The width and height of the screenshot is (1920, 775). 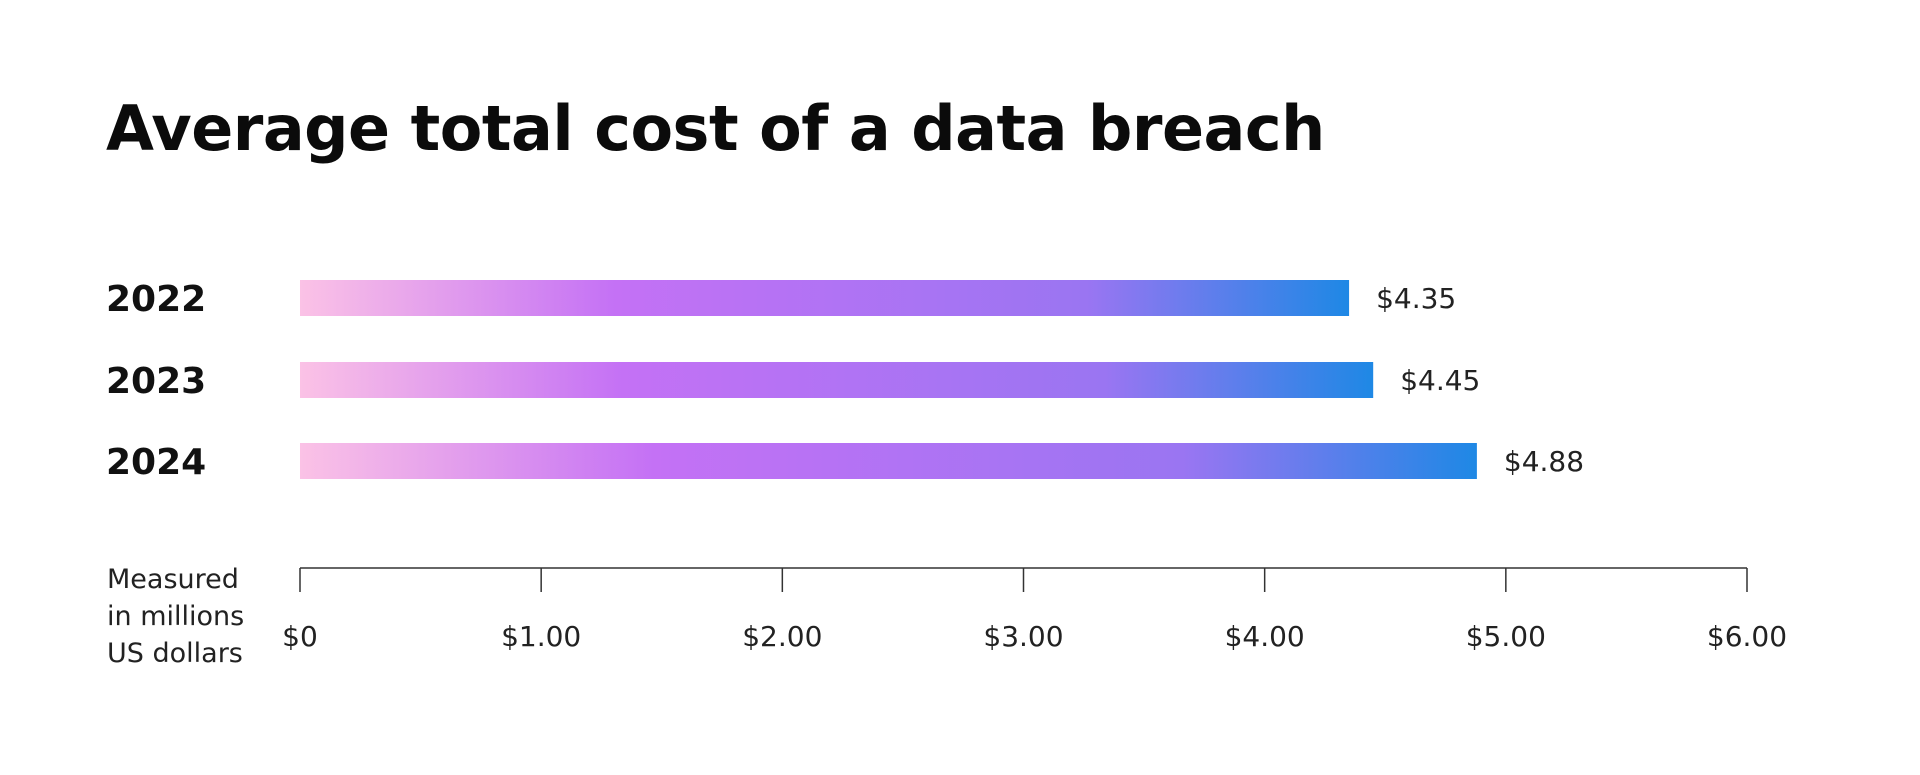 What do you see at coordinates (1265, 636) in the screenshot?
I see `x-tick-label: $4.00` at bounding box center [1265, 636].